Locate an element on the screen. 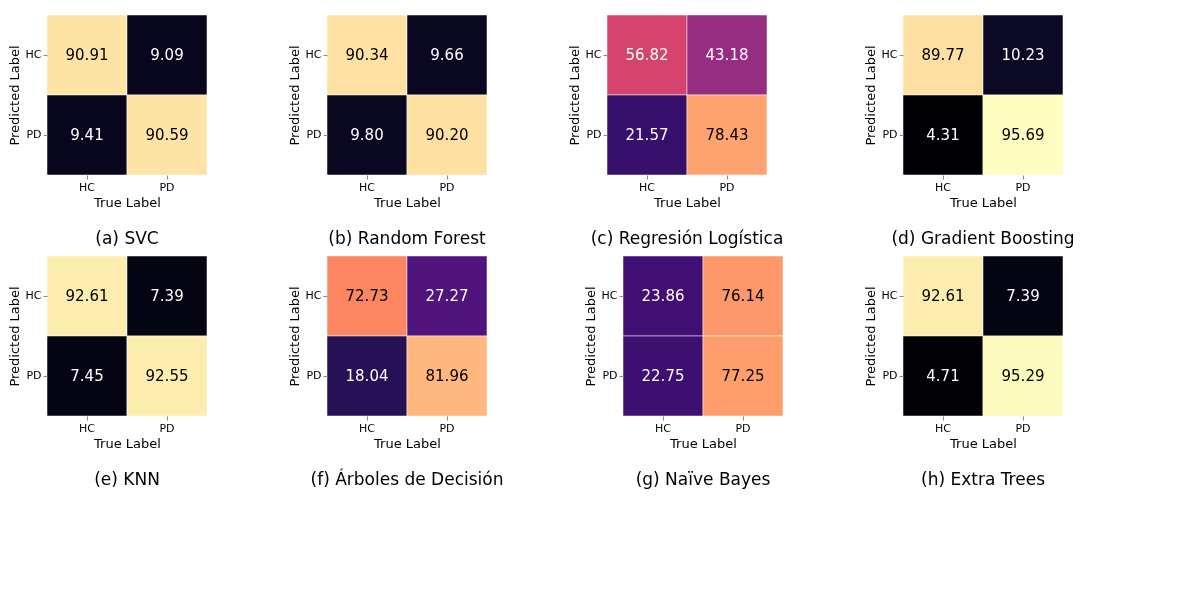 Image resolution: width=1196 pixels, height=594 pixels. data-label: 81.96 is located at coordinates (447, 376).